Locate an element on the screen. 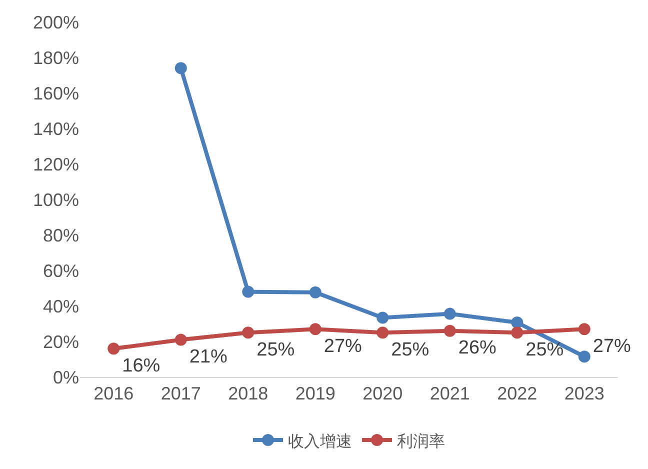 The width and height of the screenshot is (648, 469). y-tick-label: 80% is located at coordinates (60, 235).